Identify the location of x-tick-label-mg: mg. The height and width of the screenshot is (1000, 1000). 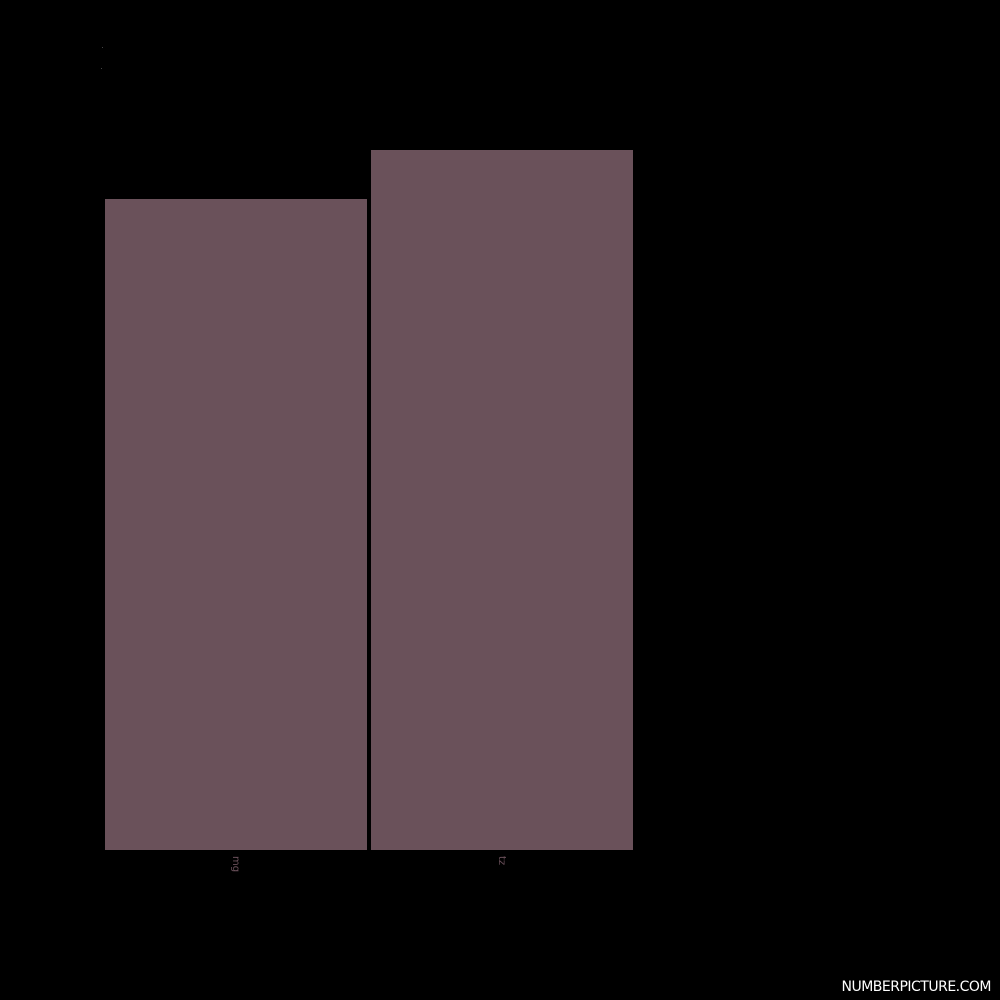
(235, 864).